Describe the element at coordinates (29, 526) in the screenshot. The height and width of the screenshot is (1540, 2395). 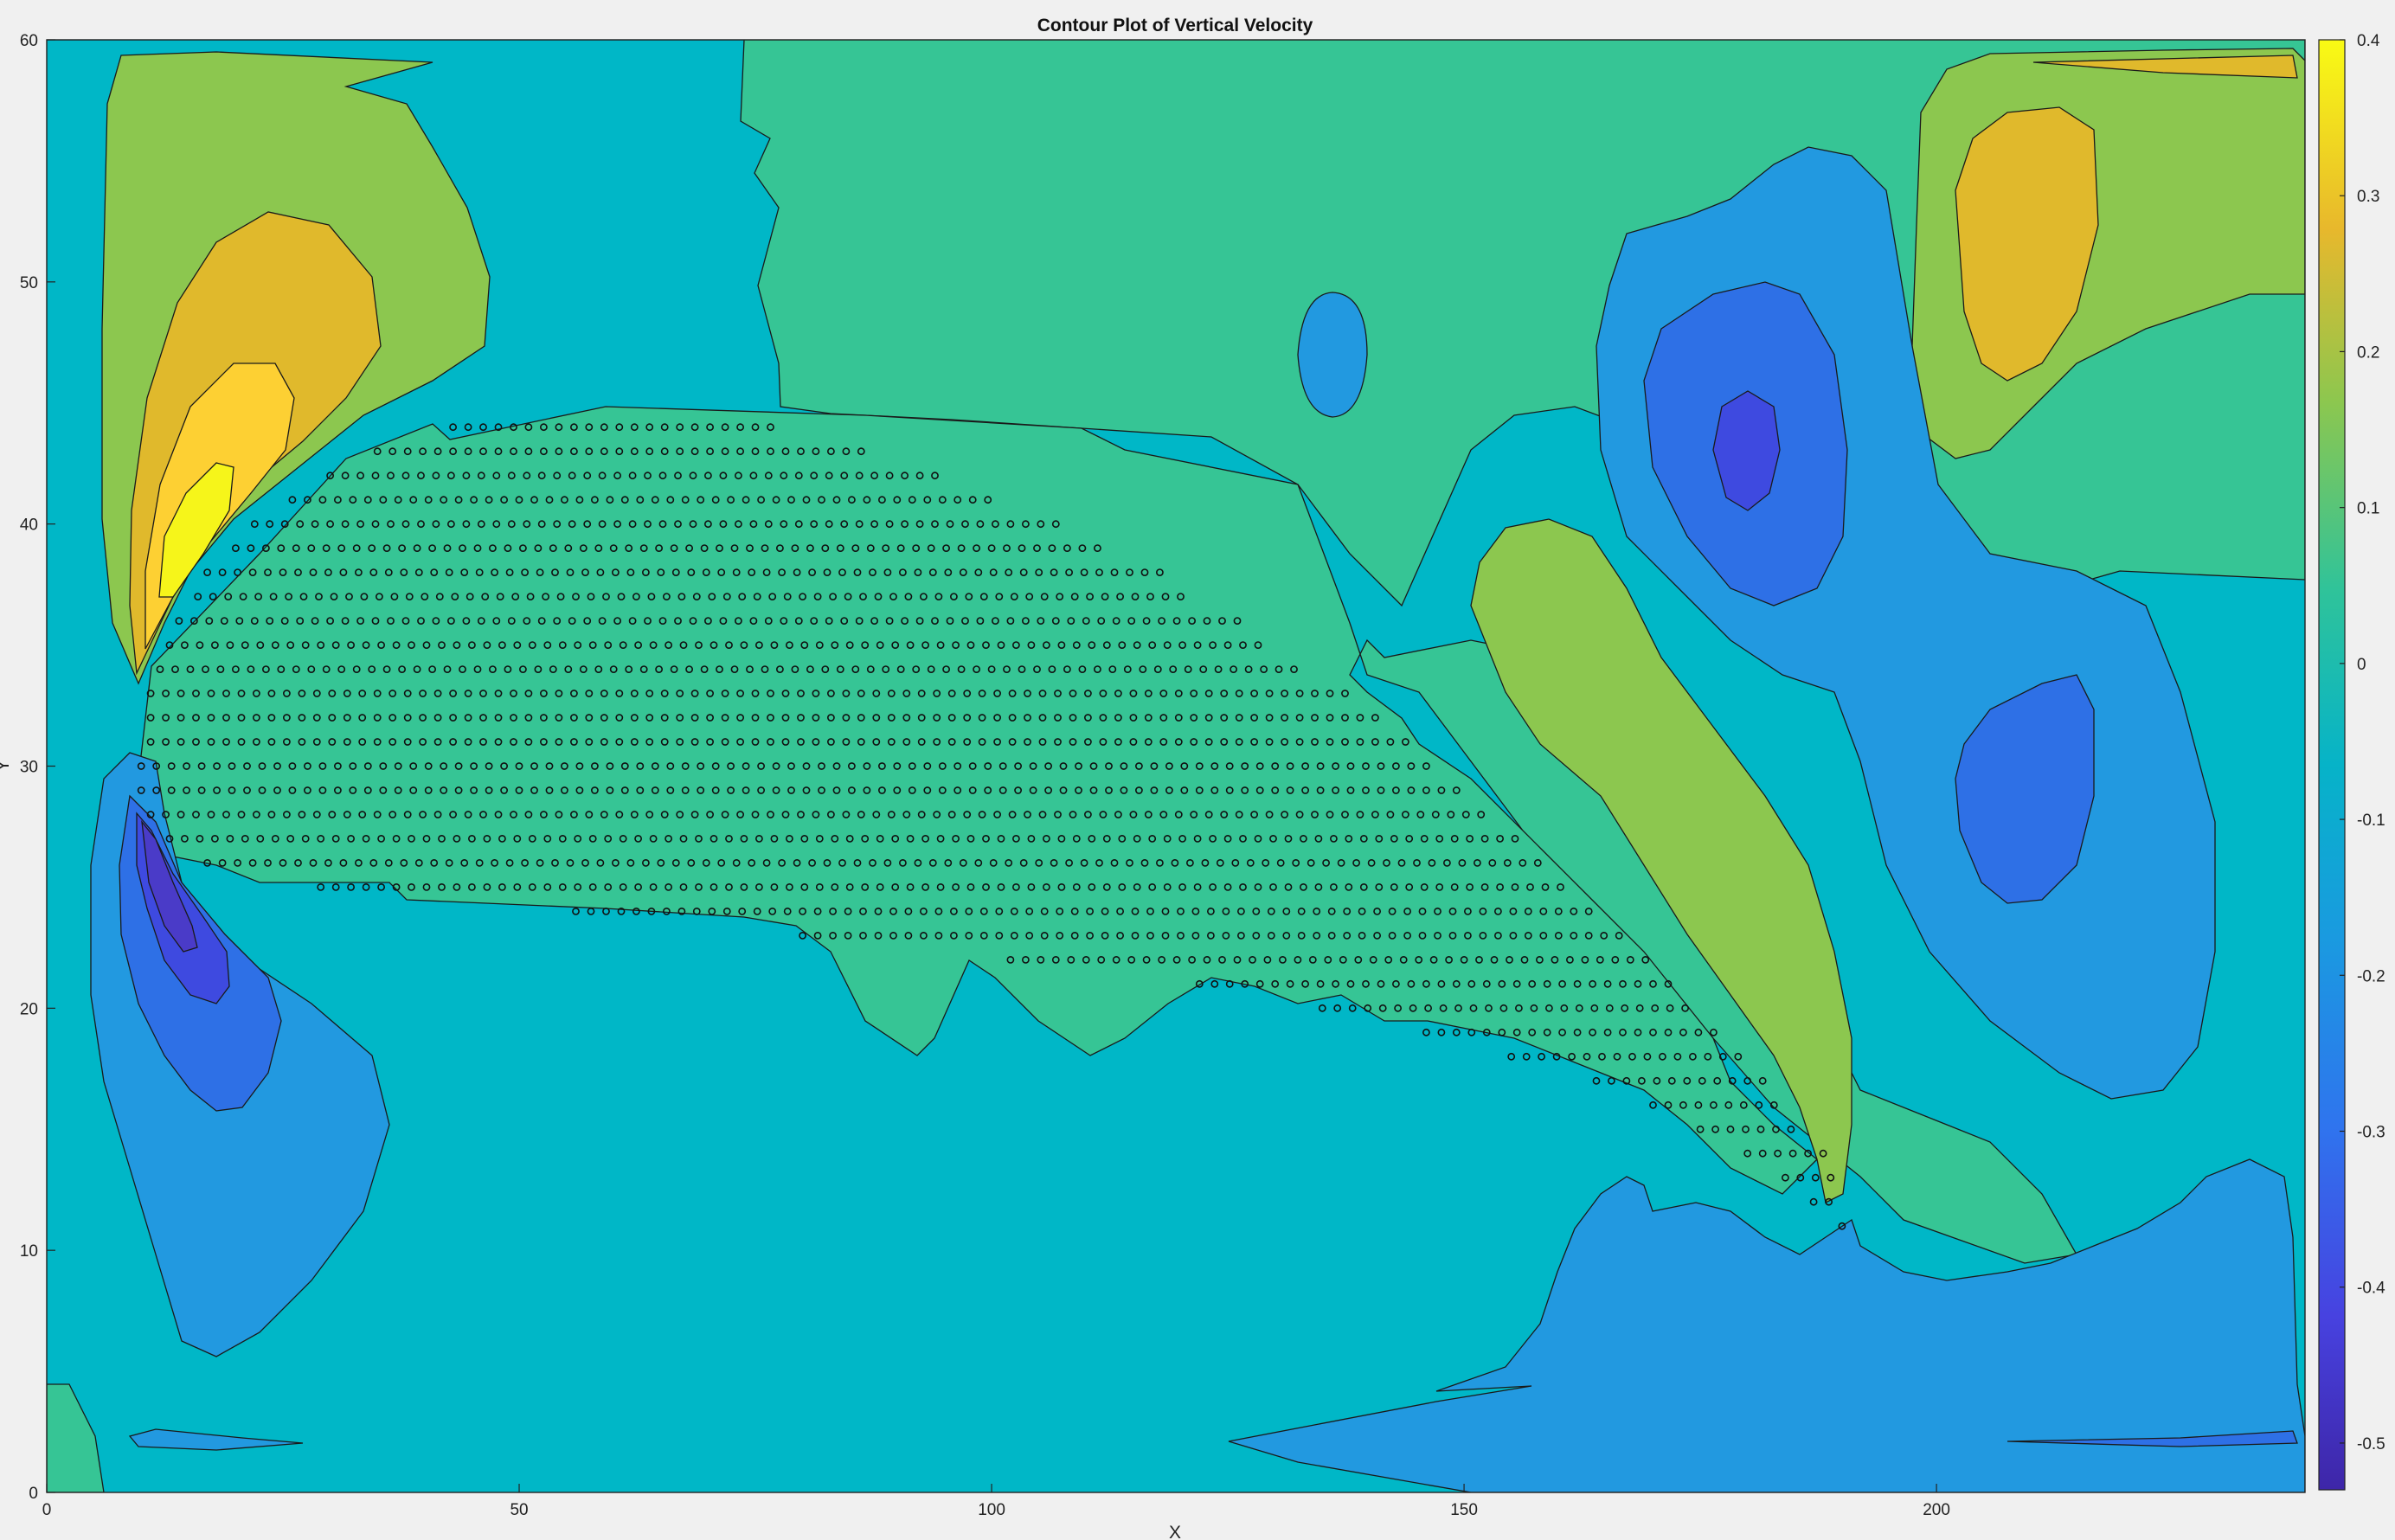
I see `y-tick-label: 40` at that location.